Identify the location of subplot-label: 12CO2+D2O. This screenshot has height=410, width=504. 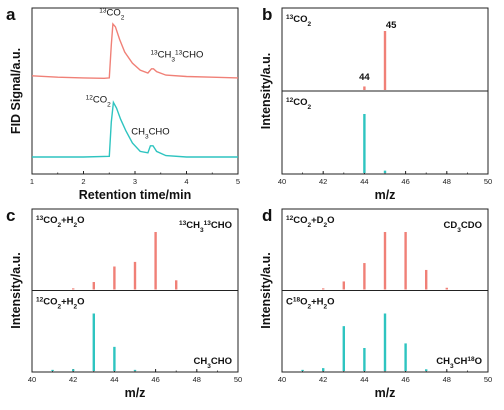
(310, 222).